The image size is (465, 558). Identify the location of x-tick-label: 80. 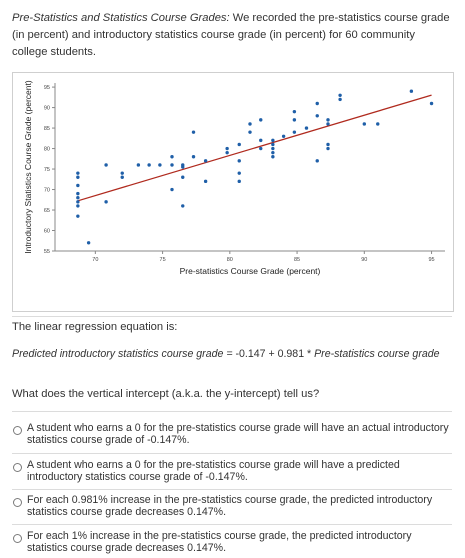
(230, 260).